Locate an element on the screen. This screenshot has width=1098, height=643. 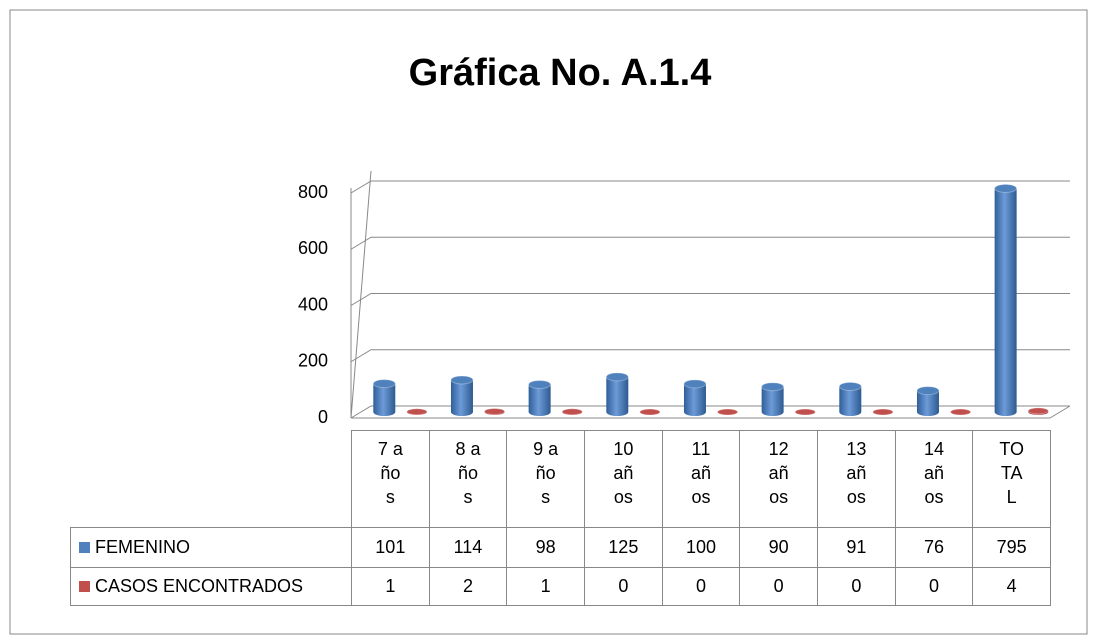
x-tick-label: 14 años is located at coordinates (933, 473).